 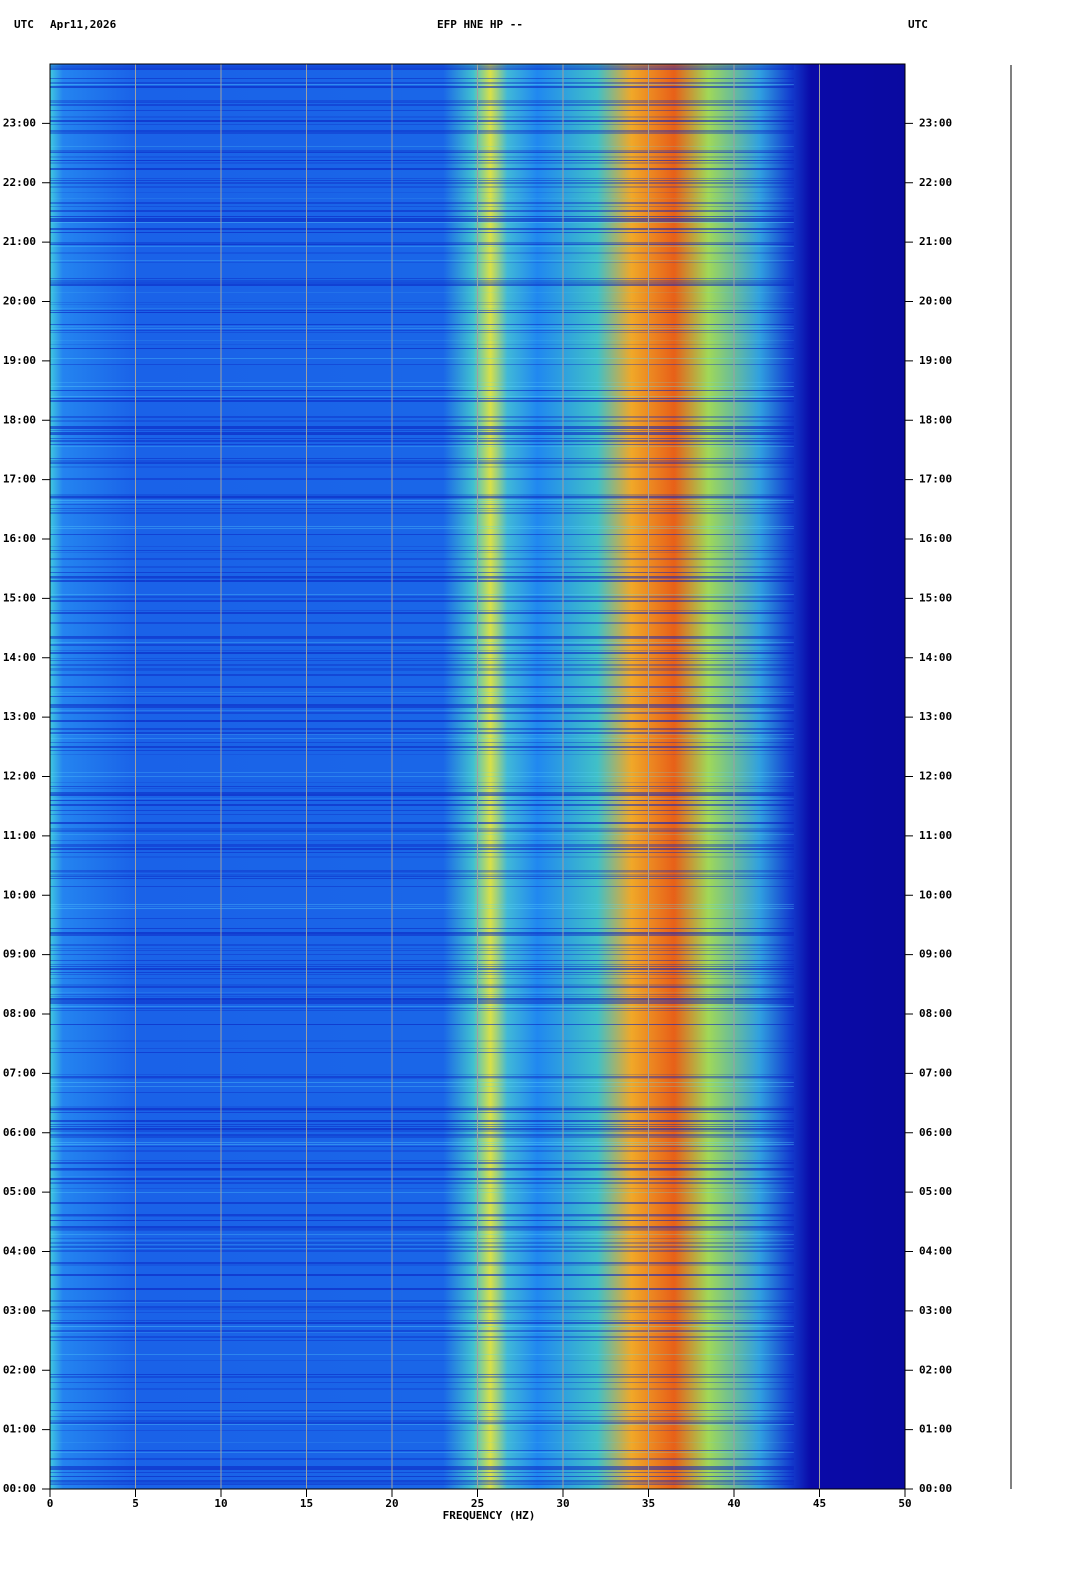 What do you see at coordinates (935, 360) in the screenshot?
I see `y-tick-label-right: 19:00` at bounding box center [935, 360].